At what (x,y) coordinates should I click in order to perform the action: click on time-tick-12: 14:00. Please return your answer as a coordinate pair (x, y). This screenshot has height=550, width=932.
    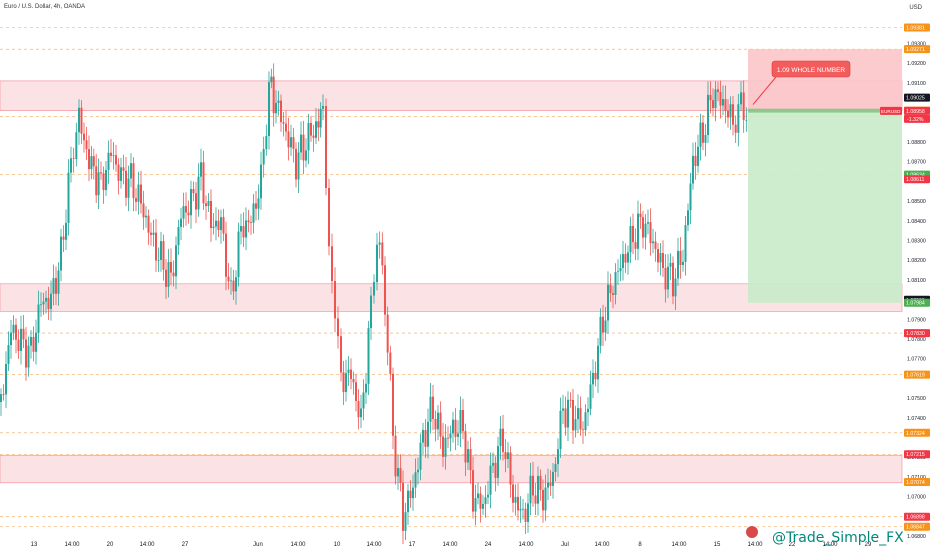
    Looking at the image, I should click on (526, 545).